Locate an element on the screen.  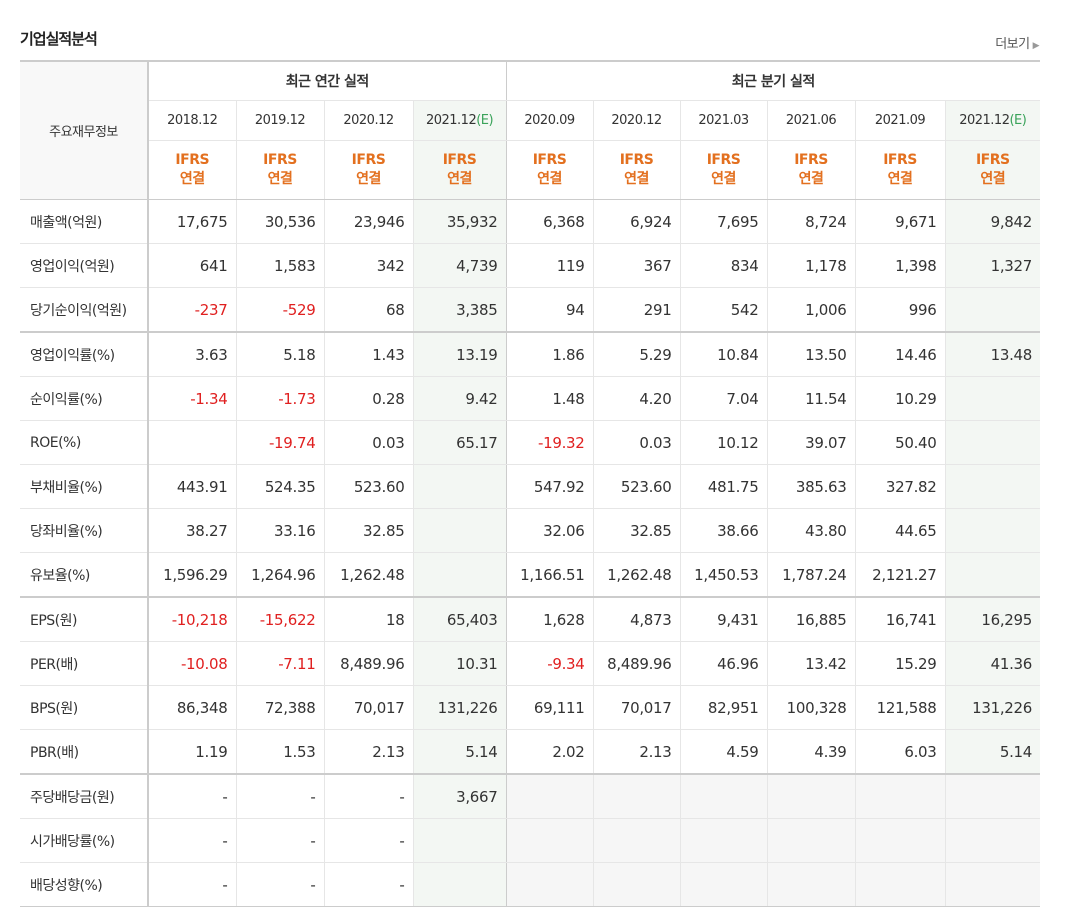
table-cell: 367 is located at coordinates (636, 265).